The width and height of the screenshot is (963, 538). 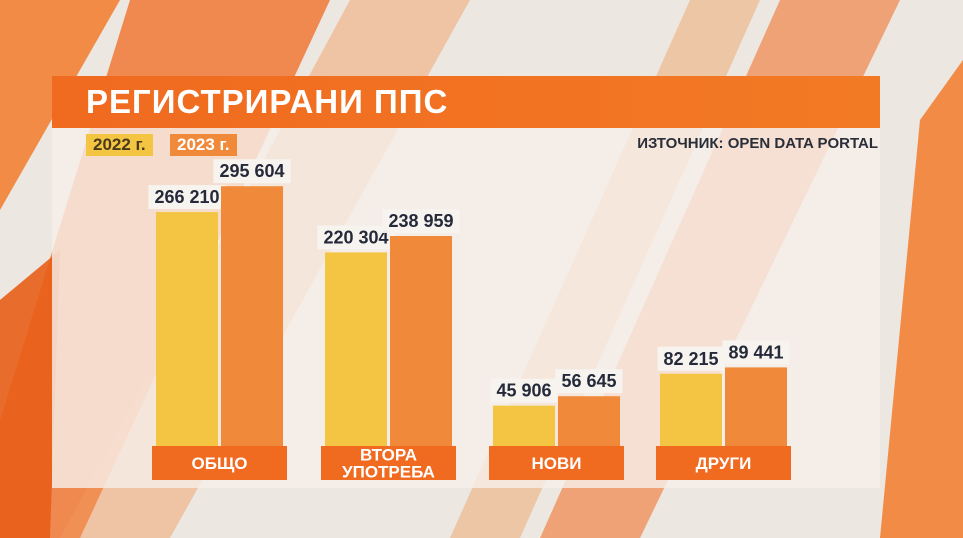 I want to click on value-label: 295 604, so click(x=251, y=171).